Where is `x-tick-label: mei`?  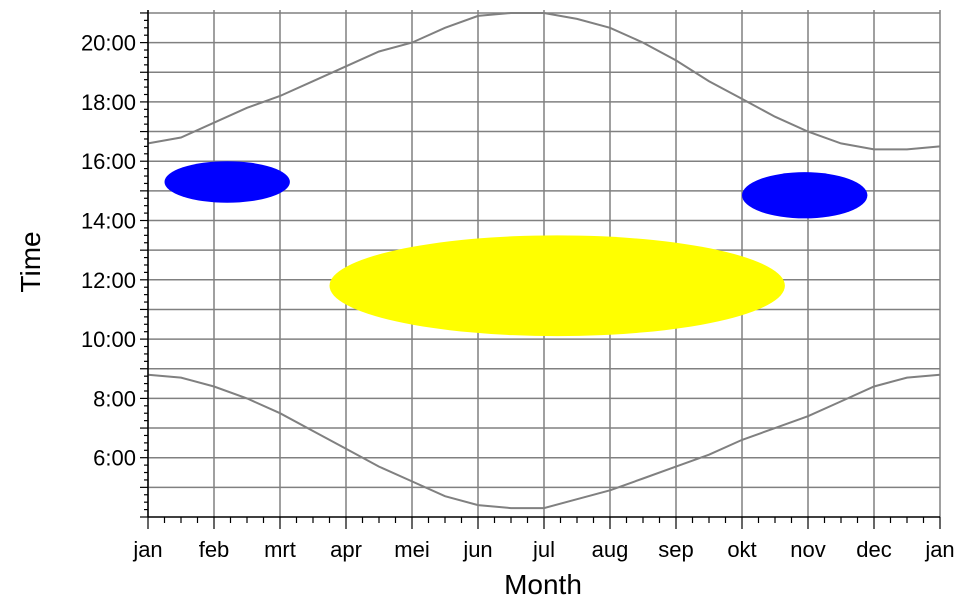 x-tick-label: mei is located at coordinates (411, 549).